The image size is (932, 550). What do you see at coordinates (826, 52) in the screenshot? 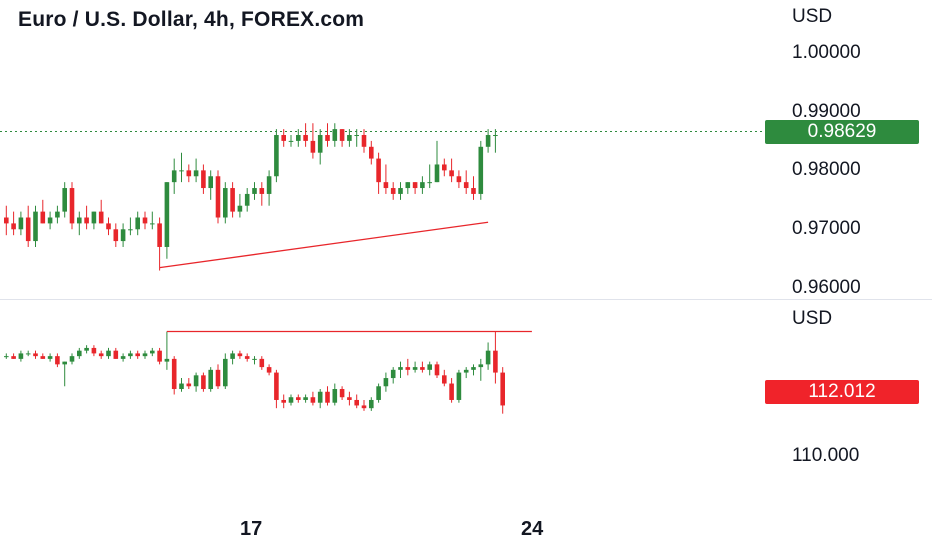
I see `top-y-tick: 1.00000` at bounding box center [826, 52].